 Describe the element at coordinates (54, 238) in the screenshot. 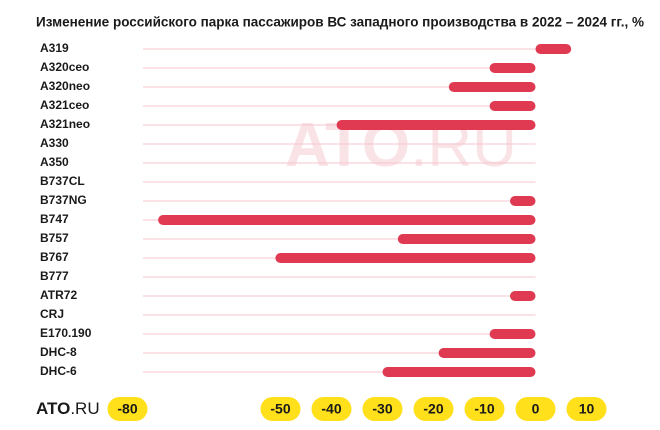

I see `y-tick-label: B757` at that location.